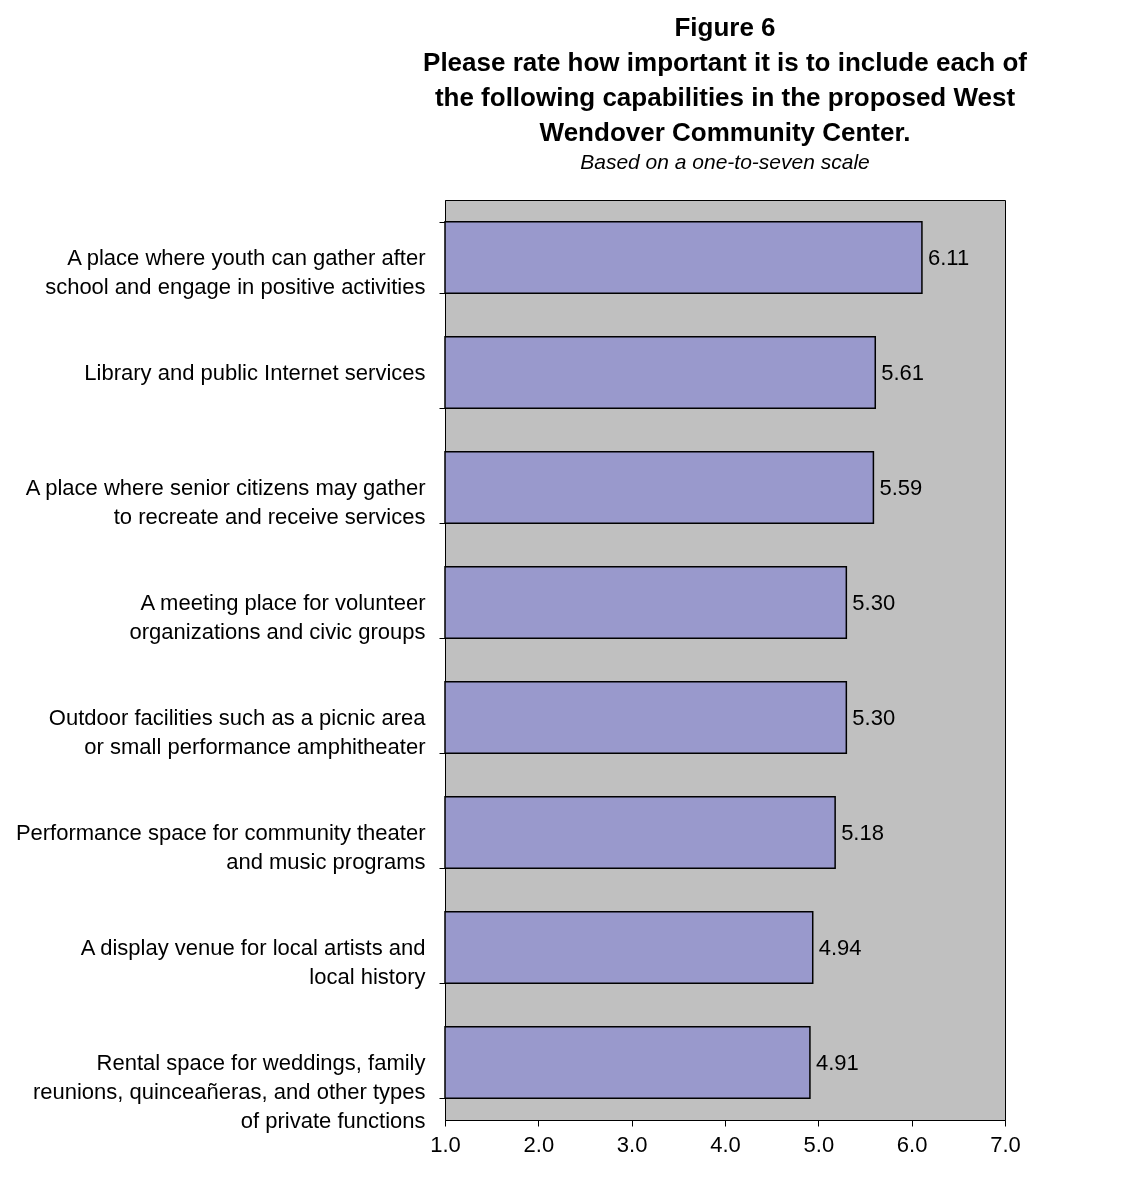 This screenshot has height=1196, width=1121. Describe the element at coordinates (948, 257) in the screenshot. I see `data-label: 6.11` at that location.